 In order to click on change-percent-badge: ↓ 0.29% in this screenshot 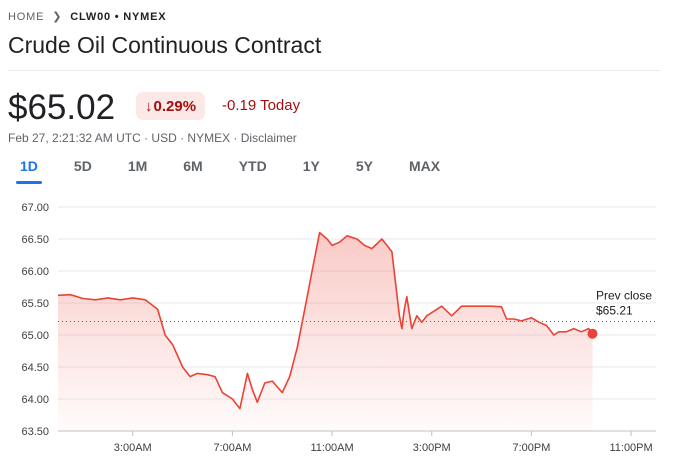, I will do `click(171, 106)`.